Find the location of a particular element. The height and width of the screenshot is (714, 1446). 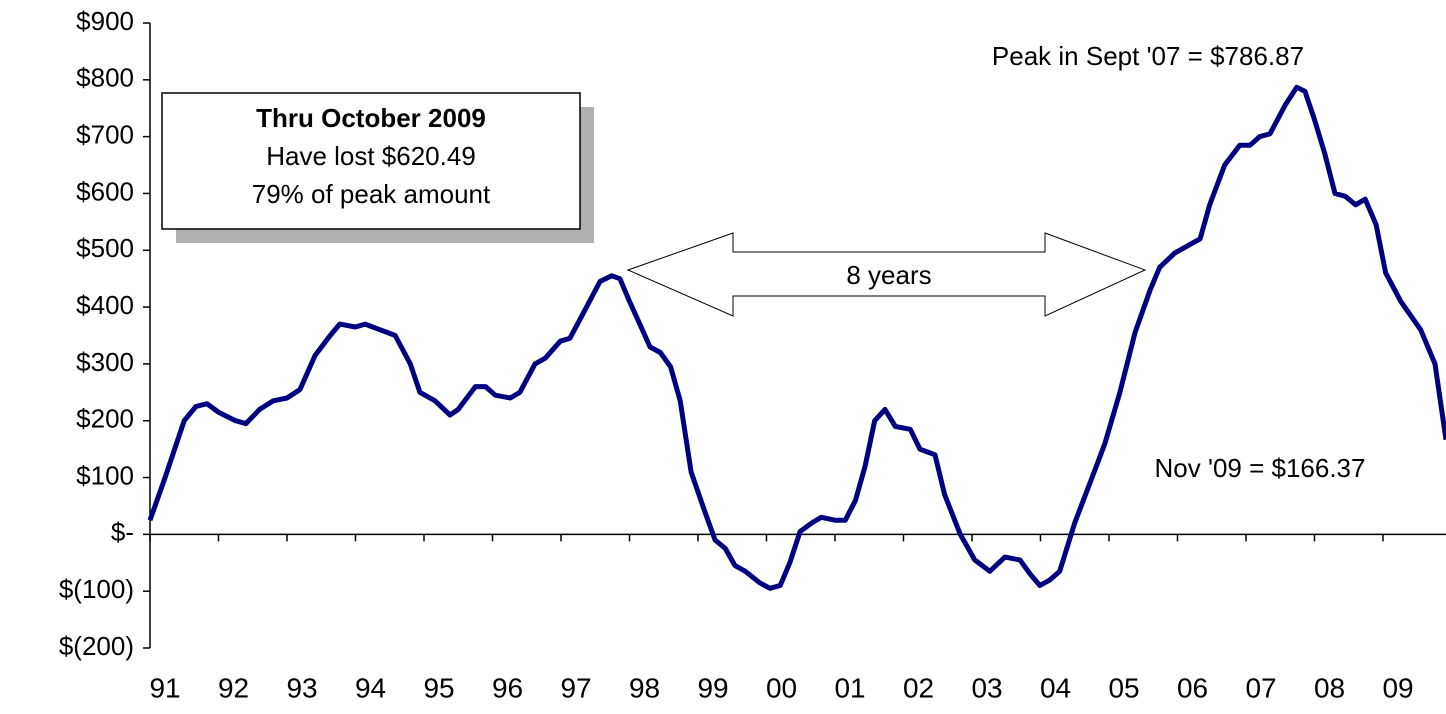

x-tick-label: 95 is located at coordinates (438, 687).